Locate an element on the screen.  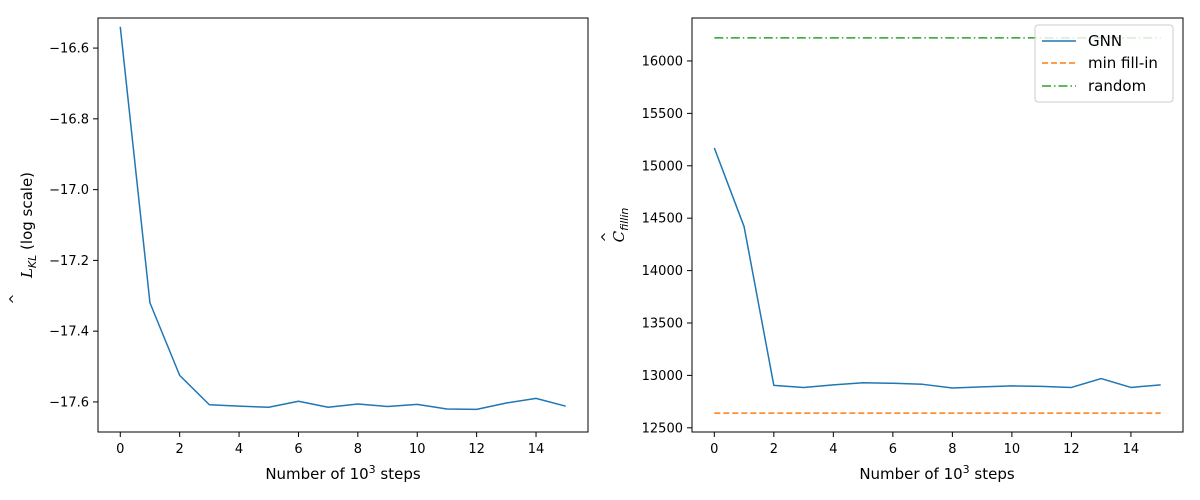
kl-loss-x-tick-label: 6 is located at coordinates (298, 449).